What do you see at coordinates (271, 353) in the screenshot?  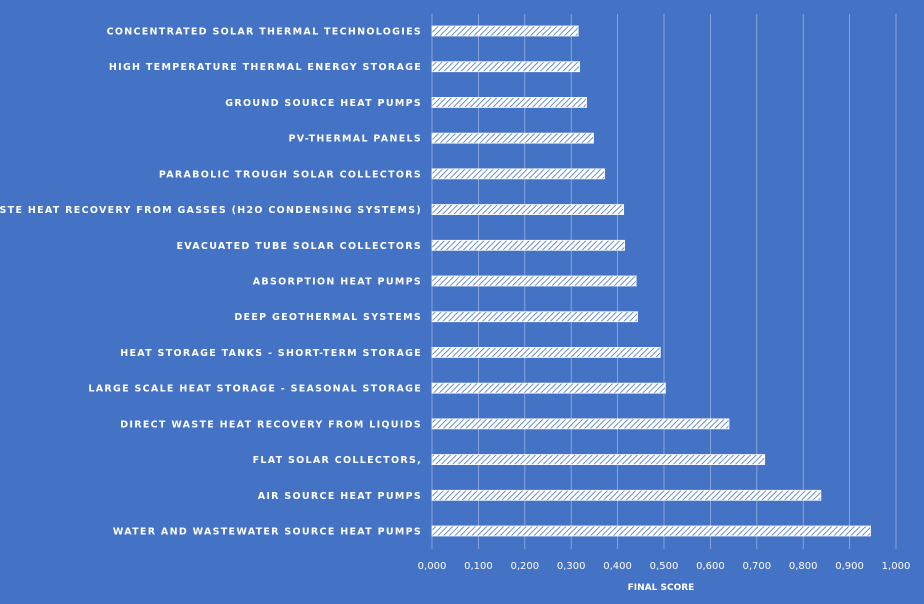 I see `category-label: HEAT STORAGE TANKS - SHORT-TERM STORAGE` at bounding box center [271, 353].